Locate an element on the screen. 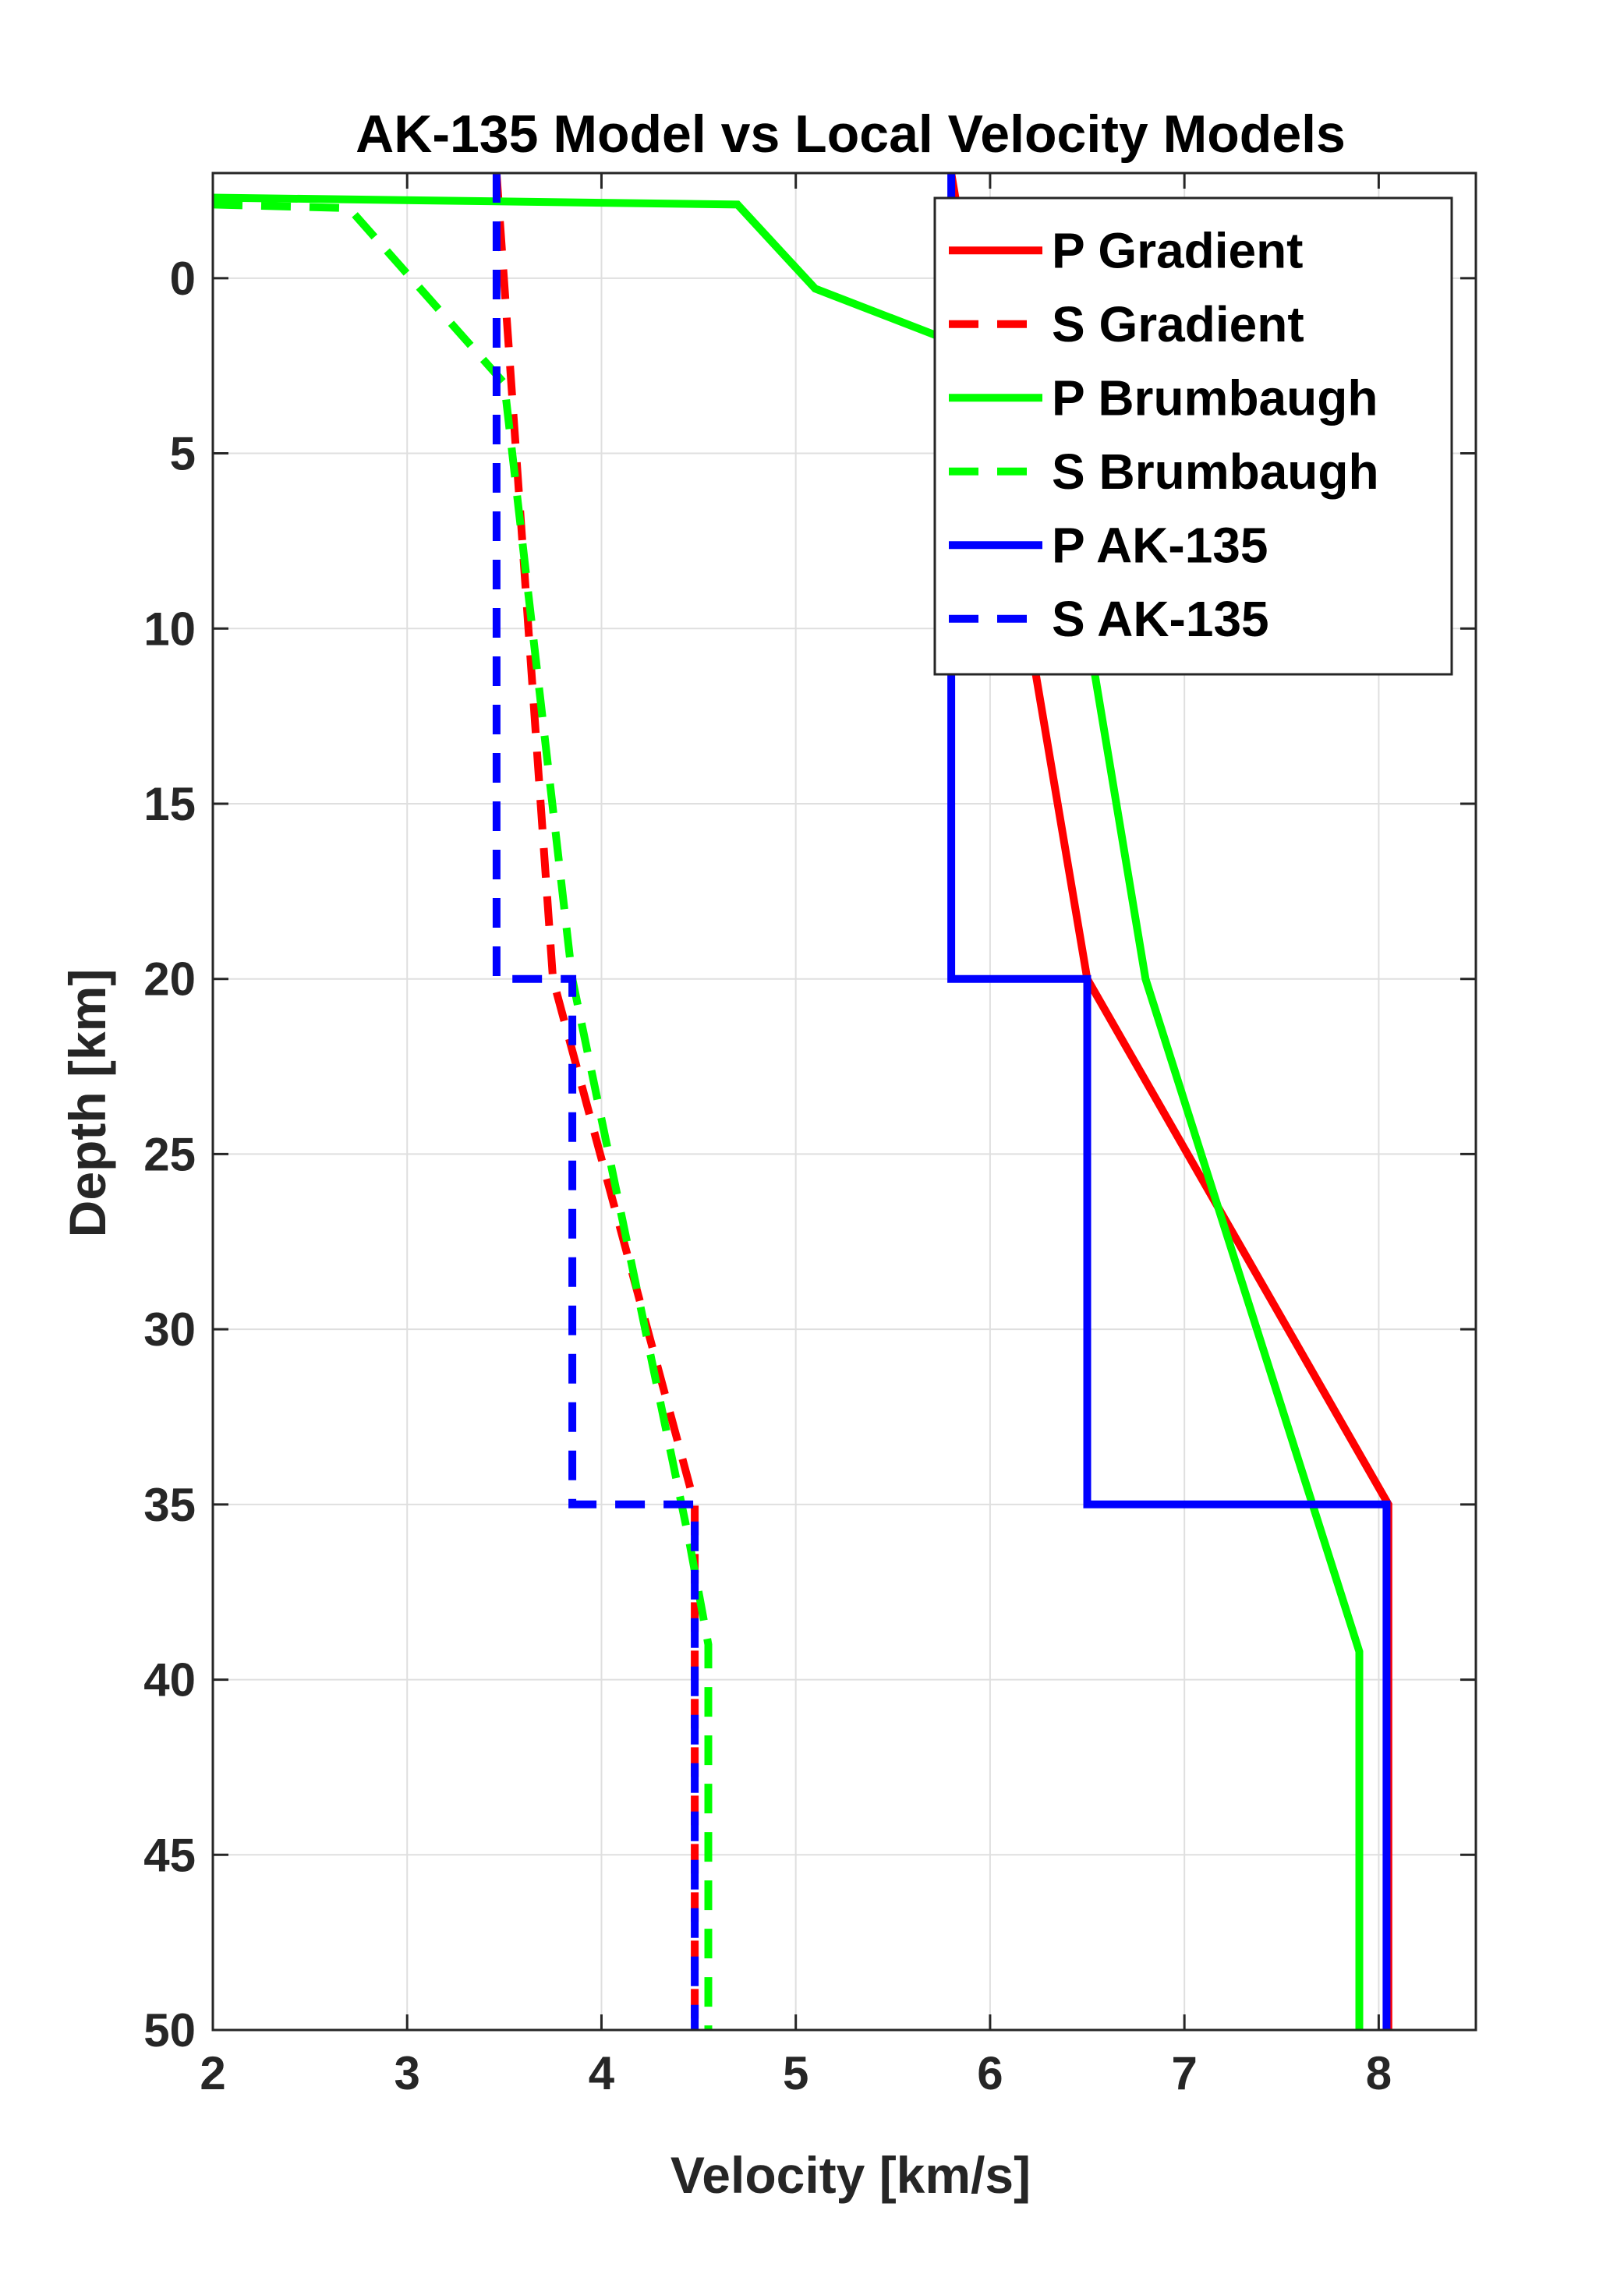 Image resolution: width=1624 pixels, height=2274 pixels. series-line-s-gradient is located at coordinates (595, 1101).